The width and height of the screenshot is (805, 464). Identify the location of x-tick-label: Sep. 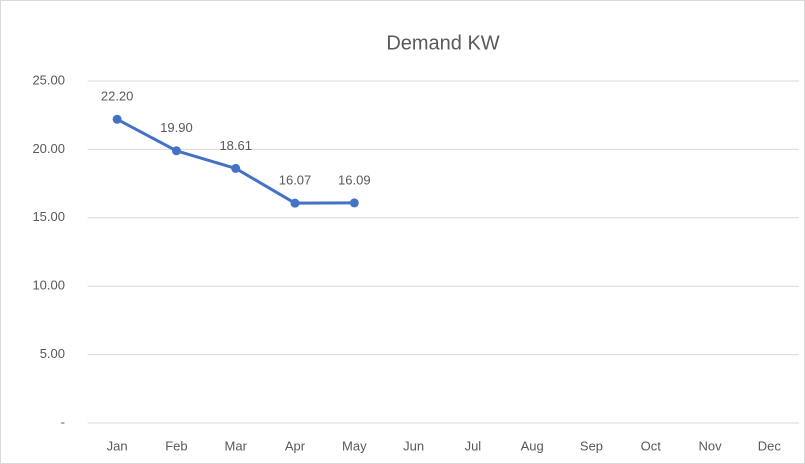
(591, 445).